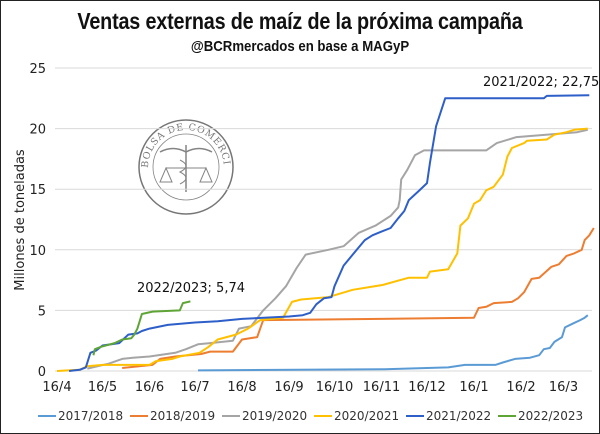 The width and height of the screenshot is (600, 434). I want to click on chart-subtitle: @BCRmercados en base a MAGyP, so click(300, 46).